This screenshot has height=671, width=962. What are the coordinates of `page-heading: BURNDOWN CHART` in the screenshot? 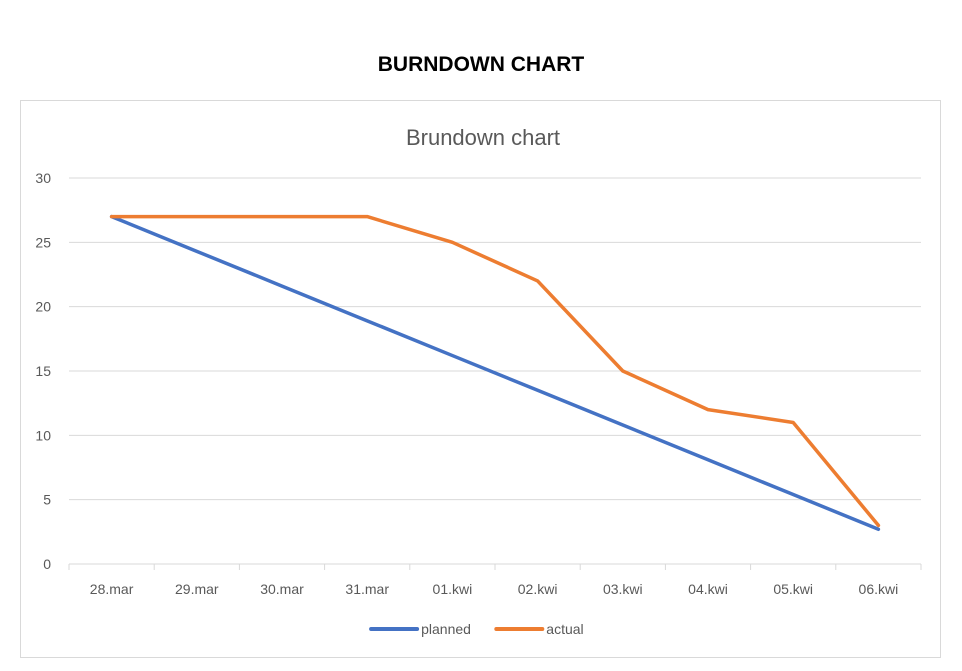 It's located at (481, 64).